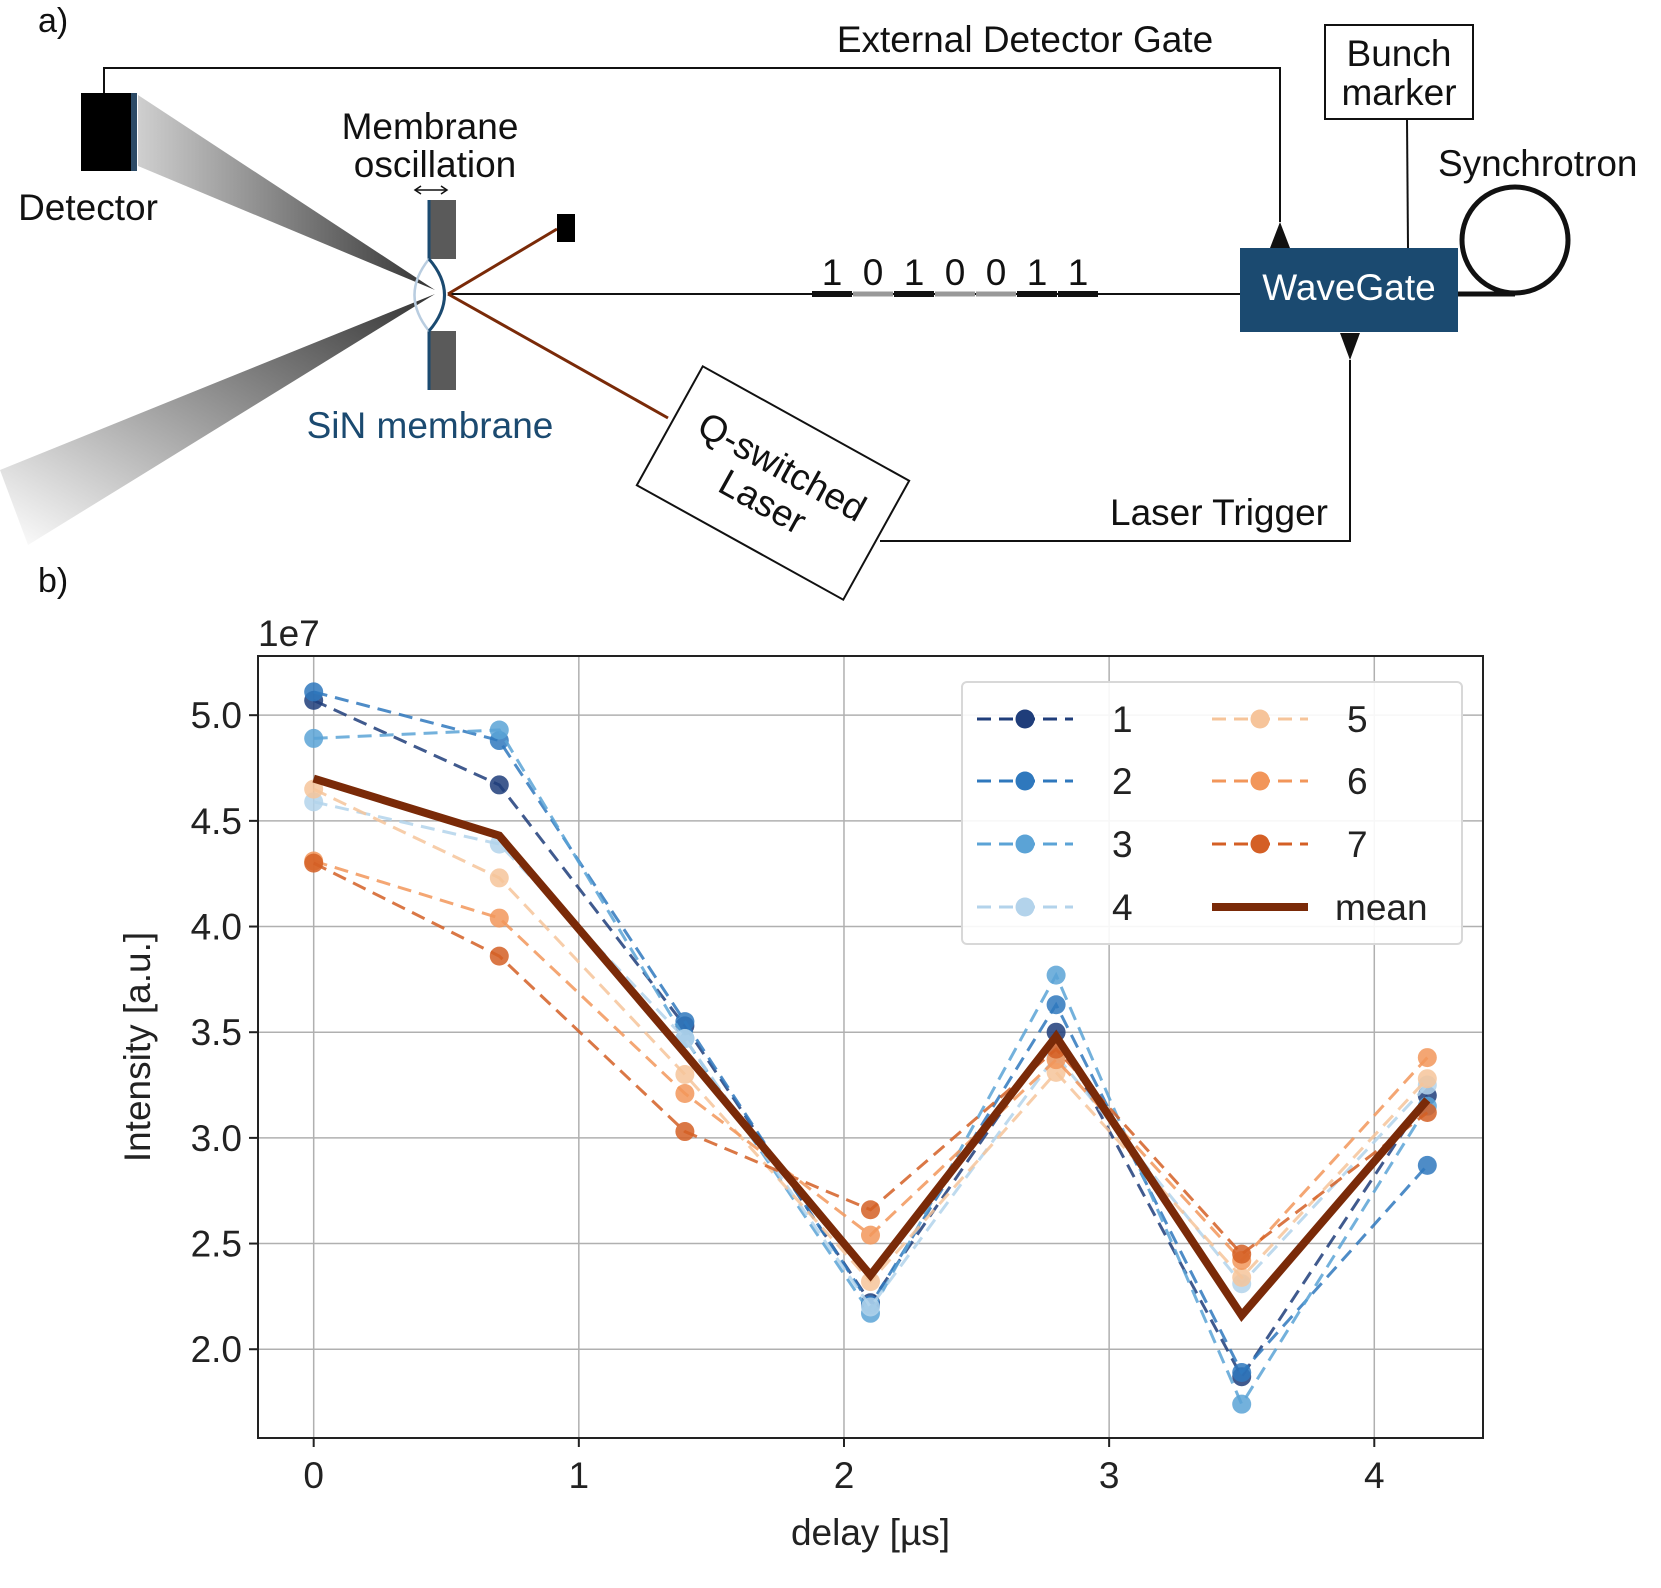 The height and width of the screenshot is (1588, 1661). I want to click on membrane-frame-top, so click(442, 229).